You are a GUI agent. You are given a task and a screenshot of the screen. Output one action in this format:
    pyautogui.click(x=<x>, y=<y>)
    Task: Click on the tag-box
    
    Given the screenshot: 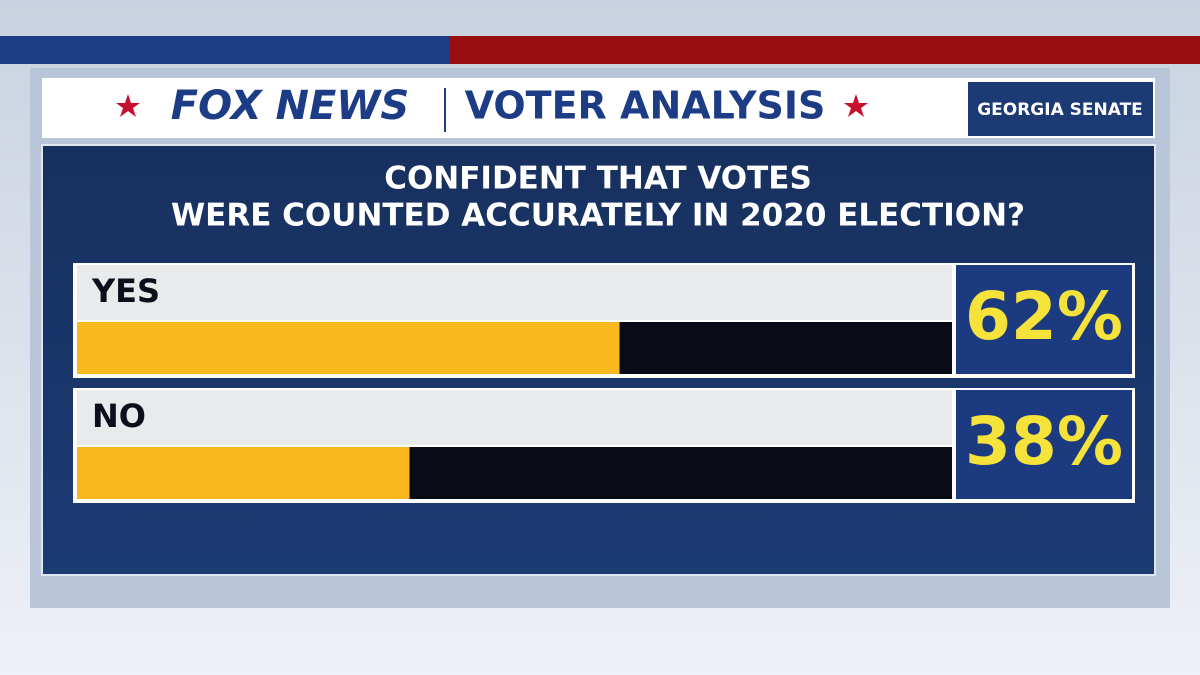 What is the action you would take?
    pyautogui.click(x=1060, y=109)
    